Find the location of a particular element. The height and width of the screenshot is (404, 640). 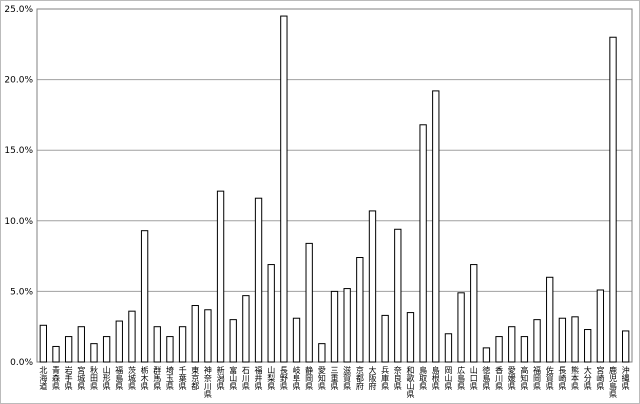

x-tick-label: 愛知県 is located at coordinates (321, 378).